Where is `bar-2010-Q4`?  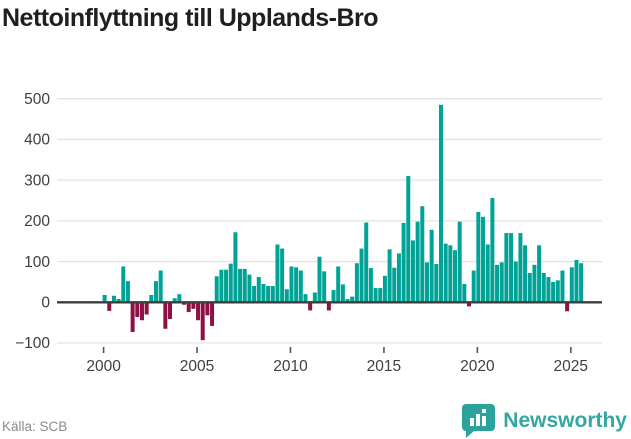
bar-2010-Q4 is located at coordinates (305, 298).